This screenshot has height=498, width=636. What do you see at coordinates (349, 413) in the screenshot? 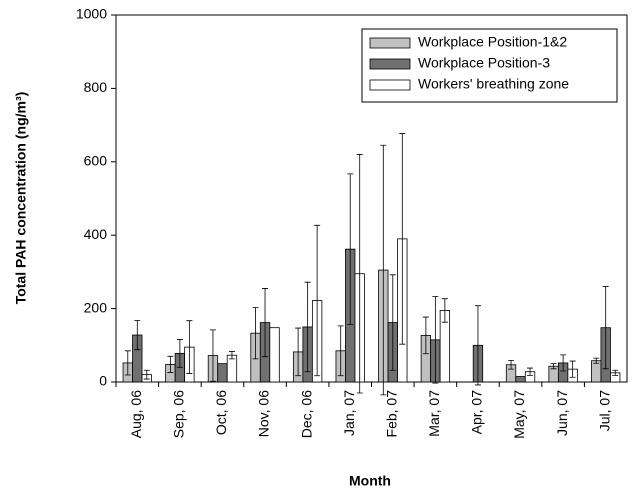
I see `x-tick-label: Jan, 07` at bounding box center [349, 413].